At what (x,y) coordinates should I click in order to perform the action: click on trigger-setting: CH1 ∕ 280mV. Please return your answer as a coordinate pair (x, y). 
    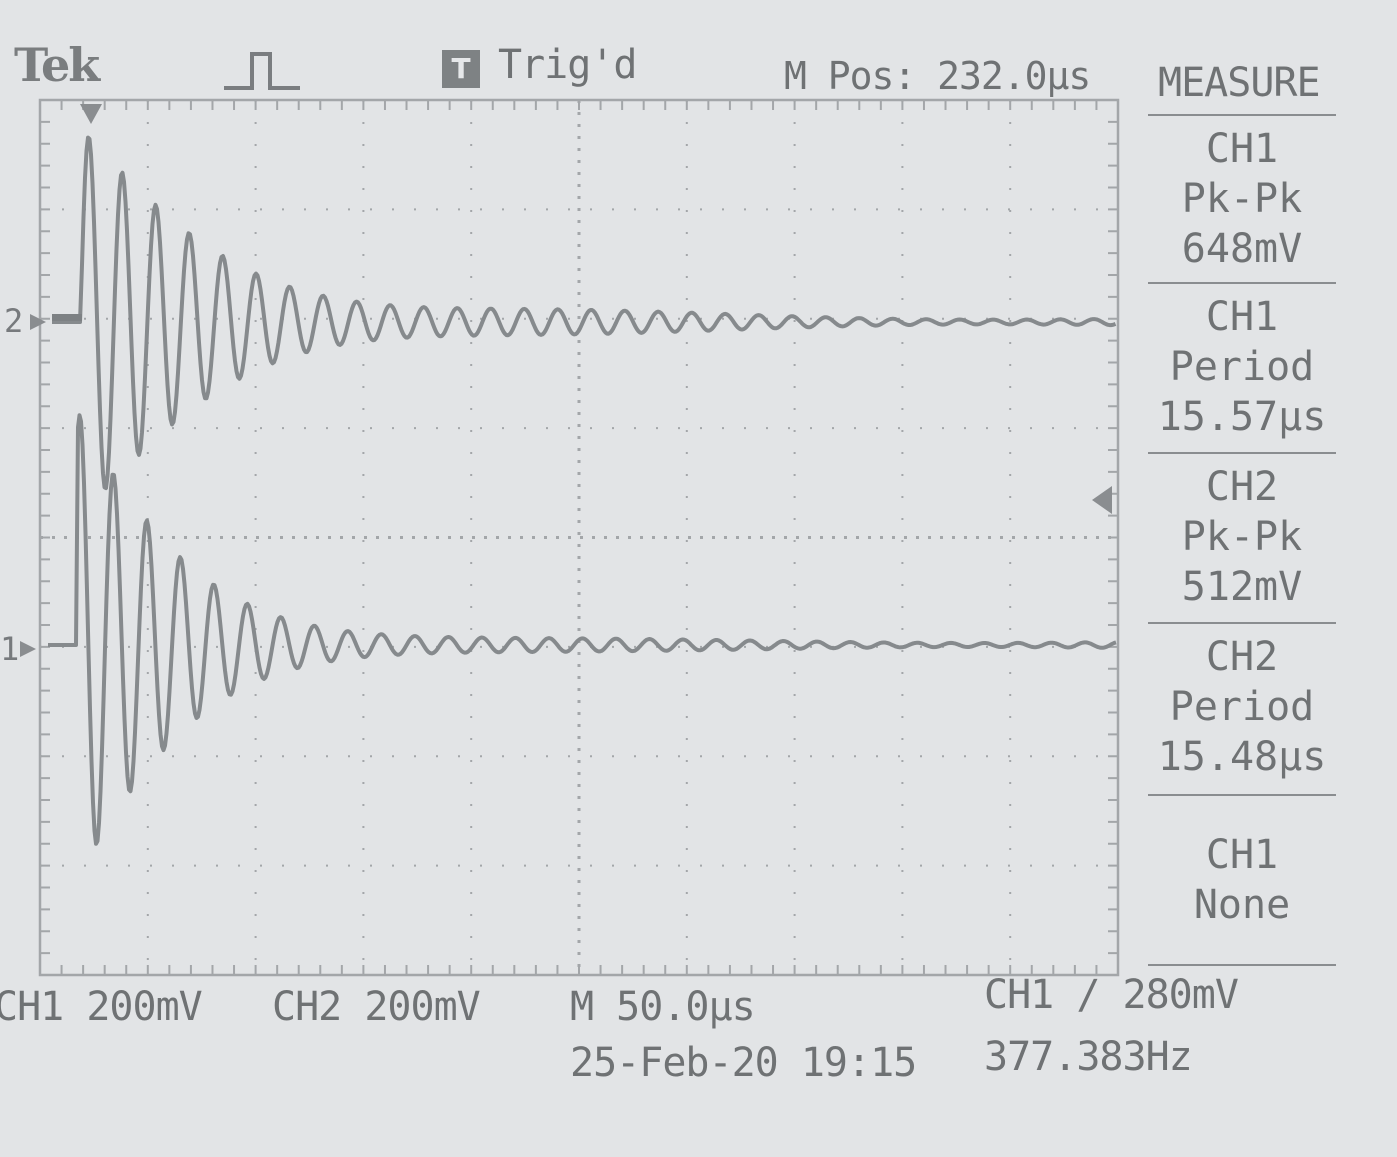
    Looking at the image, I should click on (1111, 995).